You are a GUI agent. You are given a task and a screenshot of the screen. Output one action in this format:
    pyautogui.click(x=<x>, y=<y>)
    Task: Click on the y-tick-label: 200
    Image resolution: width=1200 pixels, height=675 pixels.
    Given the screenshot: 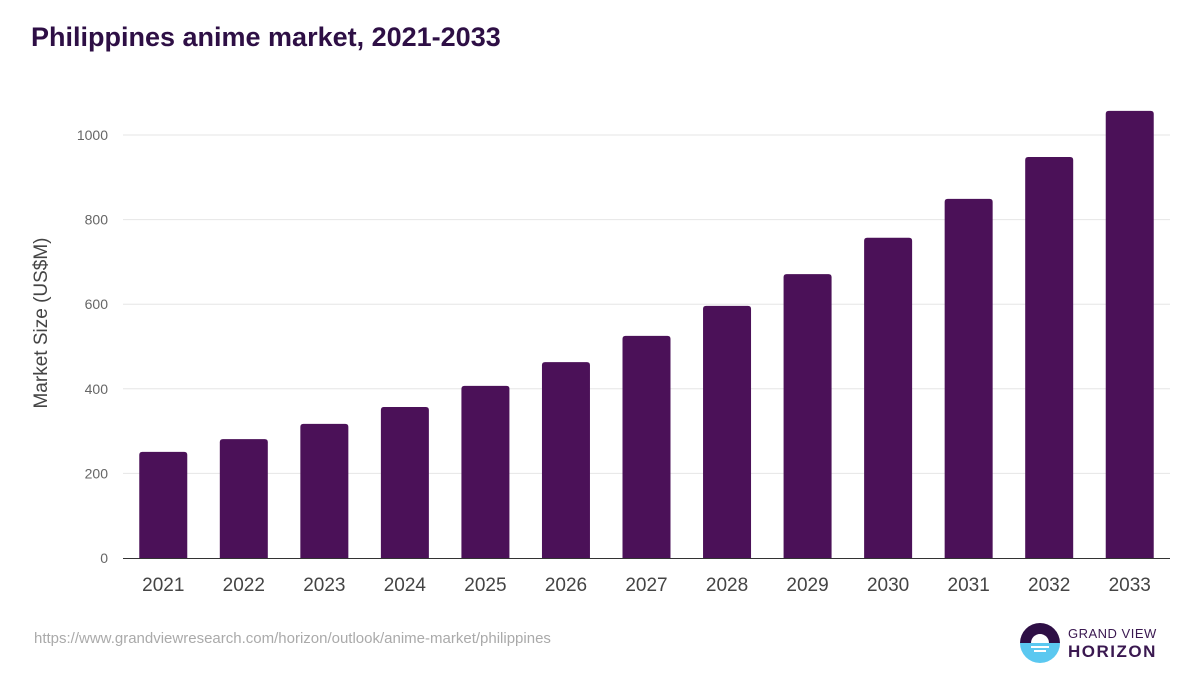 What is the action you would take?
    pyautogui.click(x=97, y=473)
    